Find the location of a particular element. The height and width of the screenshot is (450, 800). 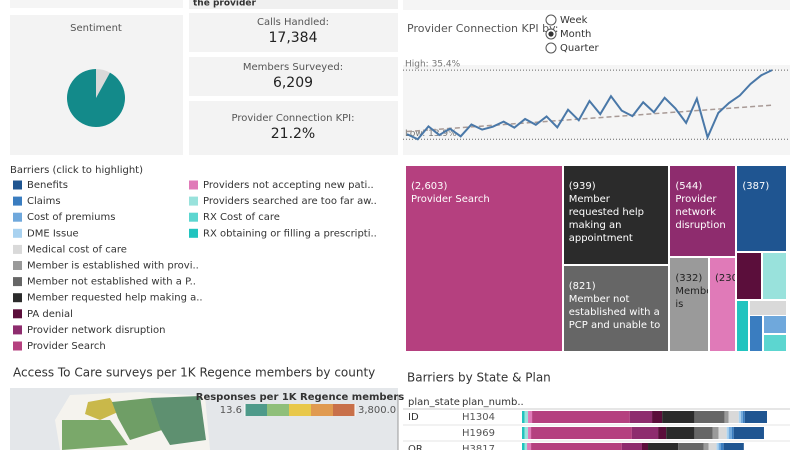

legend-label: Providers not accepting new pati.. is located at coordinates (288, 185).